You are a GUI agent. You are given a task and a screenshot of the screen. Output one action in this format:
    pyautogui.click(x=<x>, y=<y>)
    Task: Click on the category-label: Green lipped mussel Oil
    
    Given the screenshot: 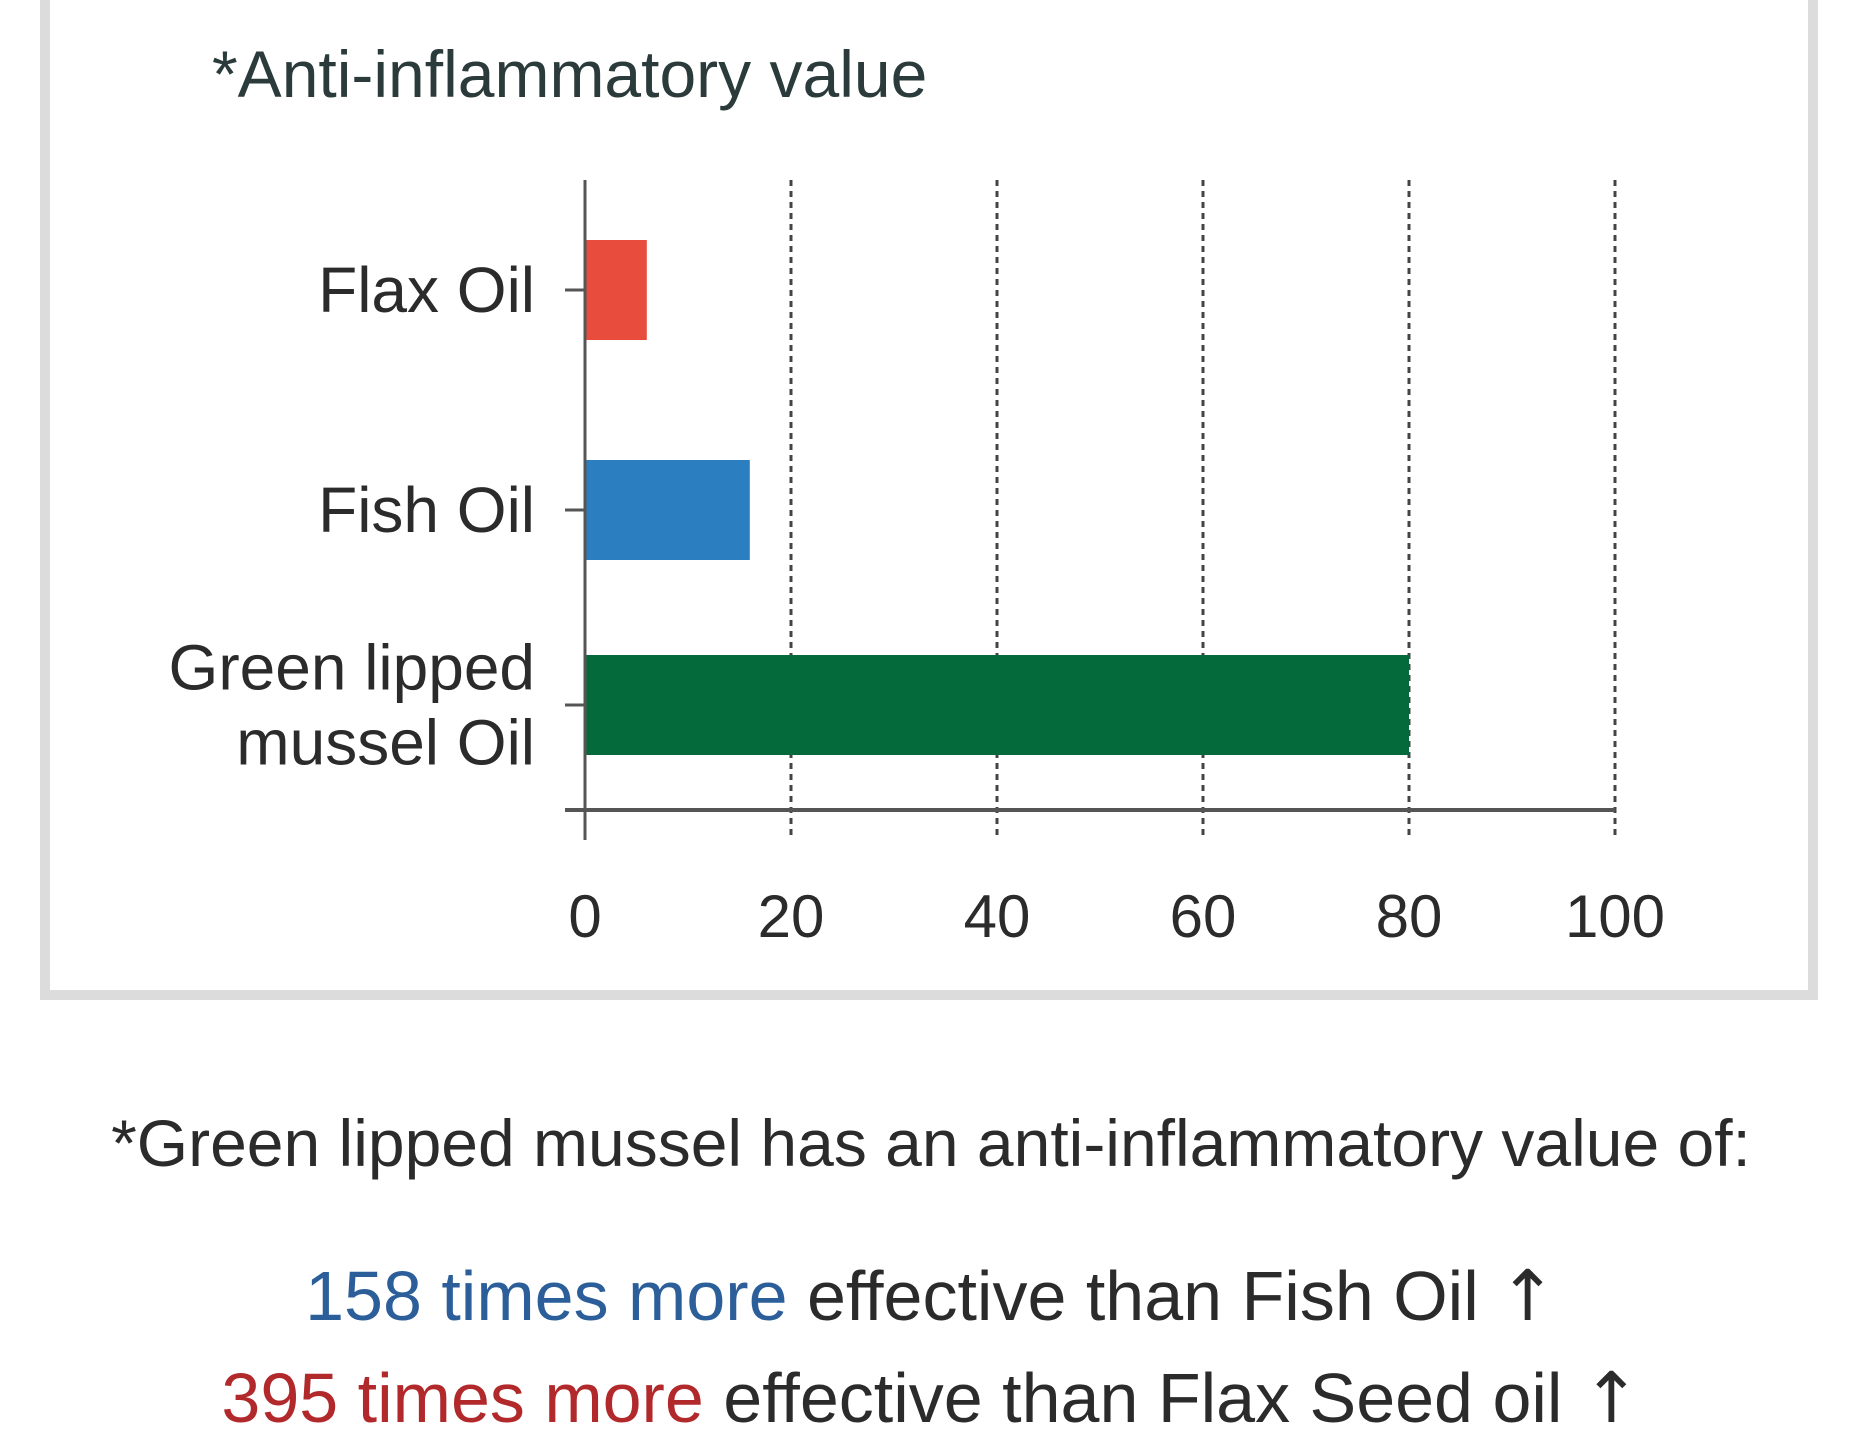 What is the action you would take?
    pyautogui.click(x=352, y=705)
    